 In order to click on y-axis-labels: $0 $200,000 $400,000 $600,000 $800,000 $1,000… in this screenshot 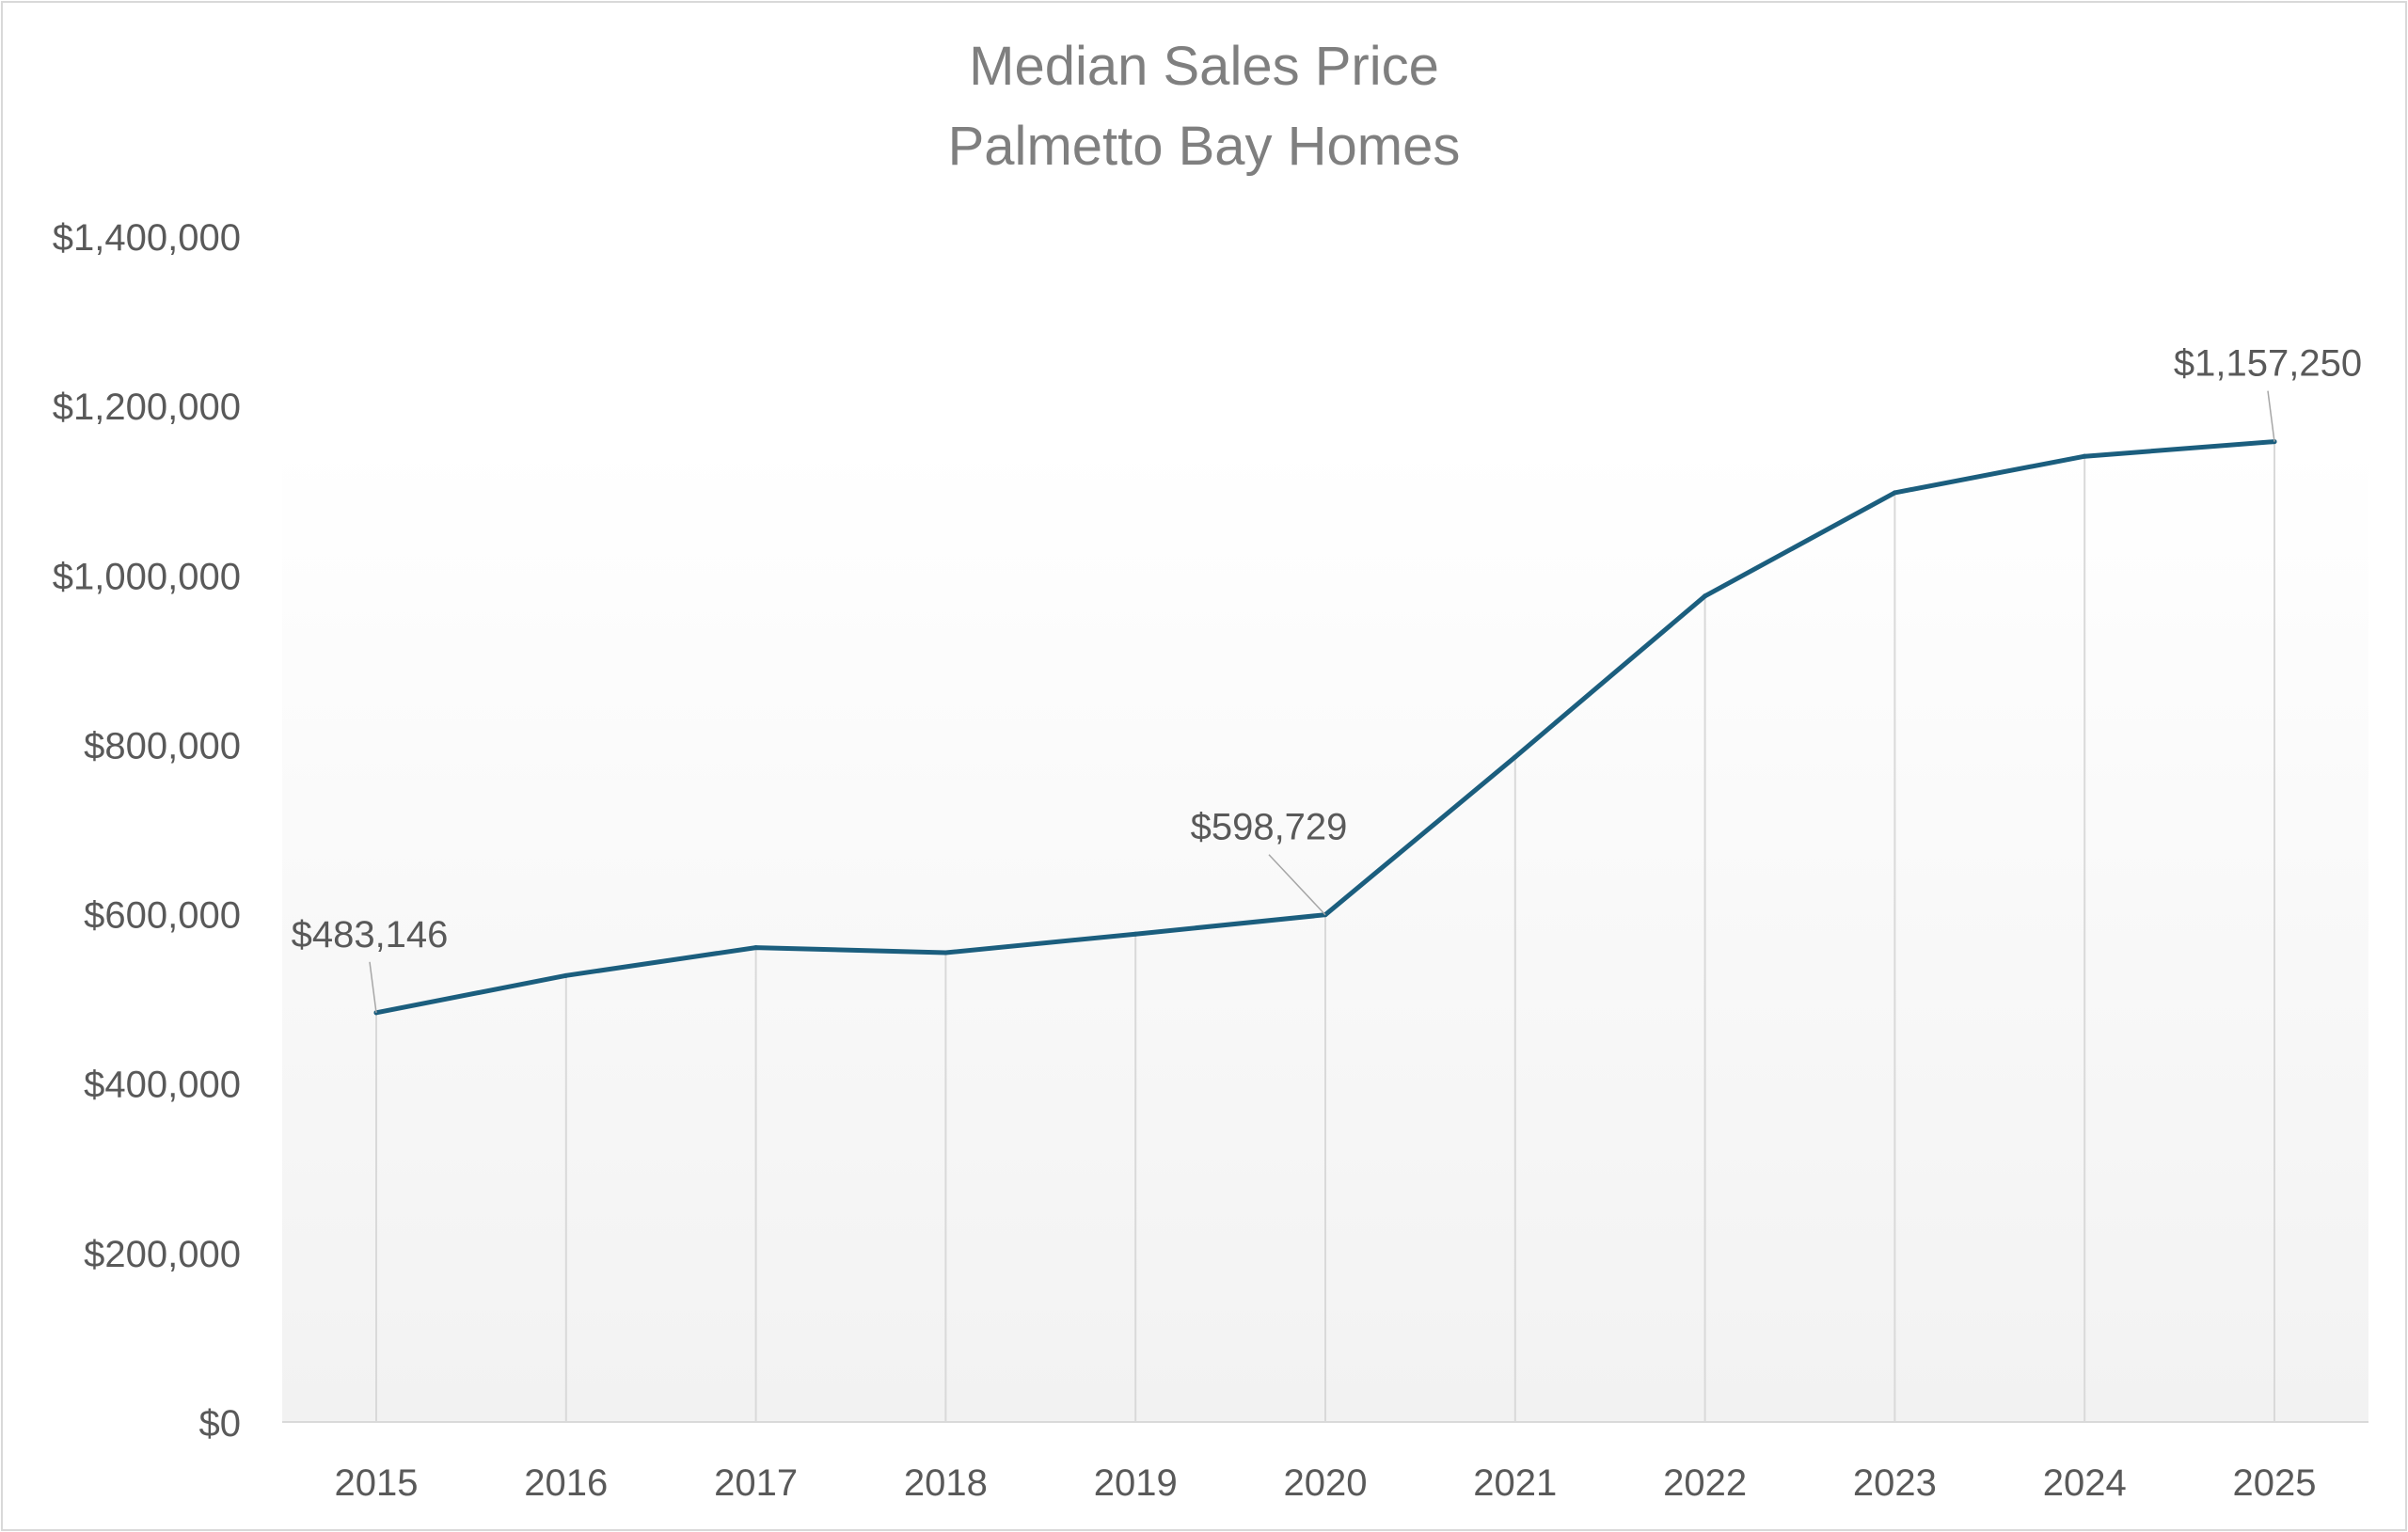, I will do `click(147, 831)`.